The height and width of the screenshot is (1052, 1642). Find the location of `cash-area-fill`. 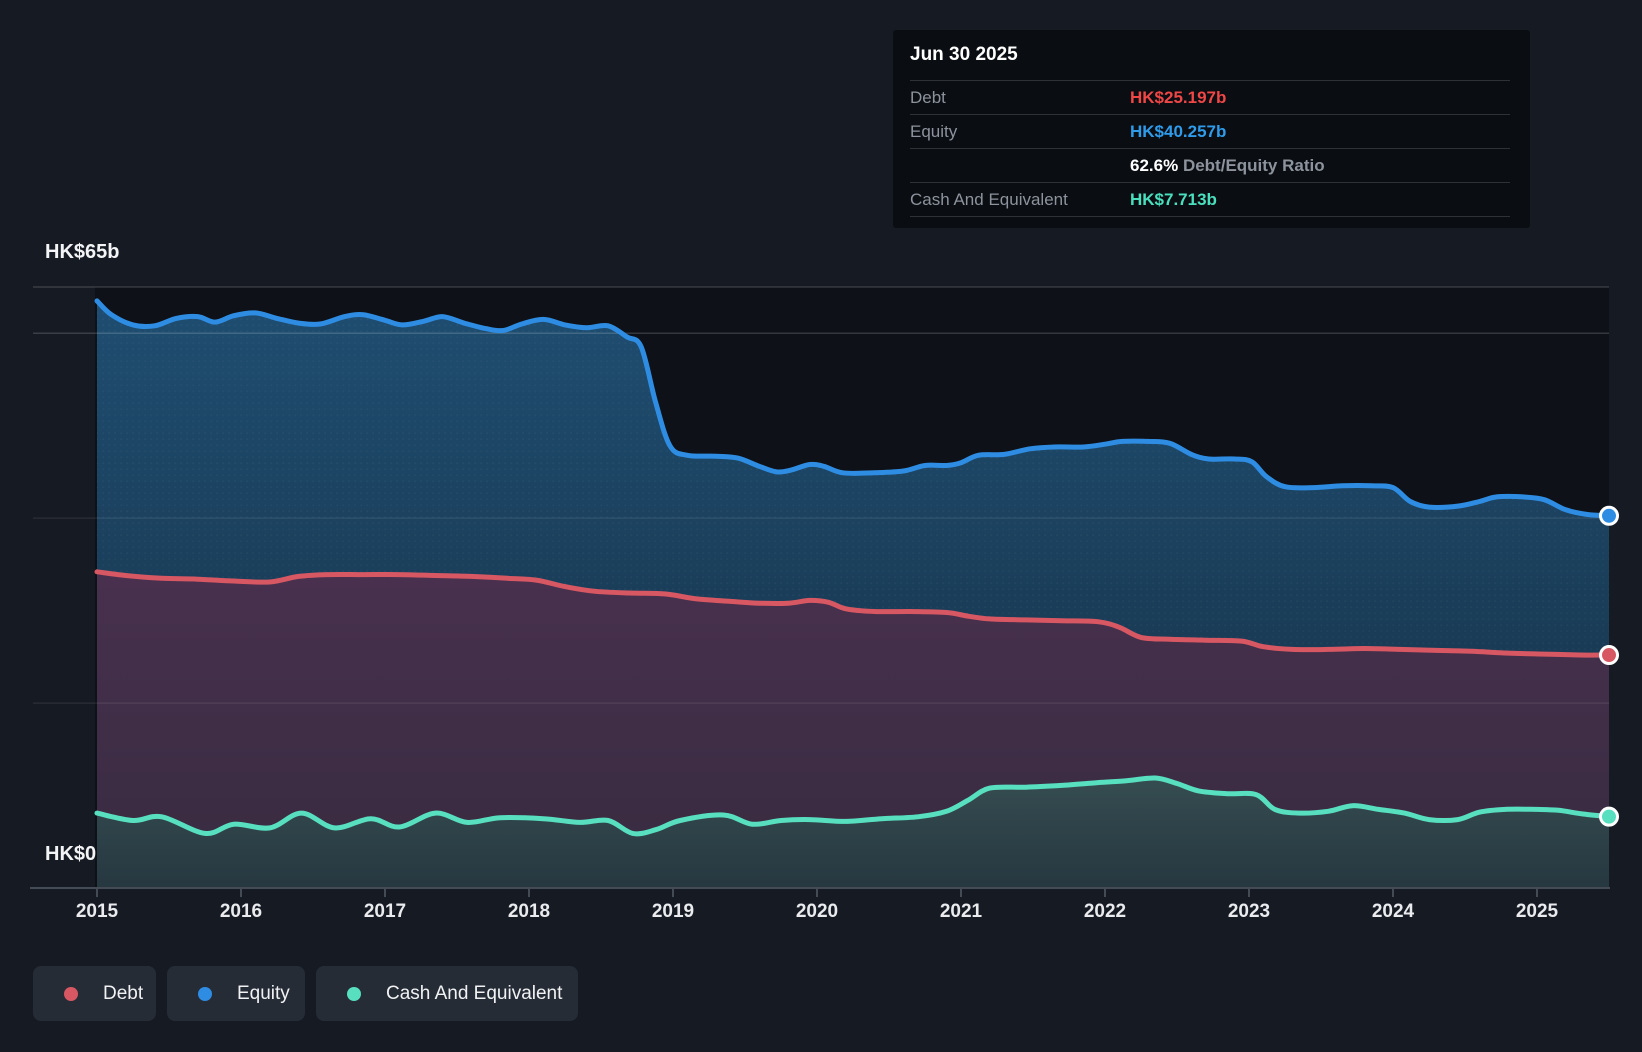

cash-area-fill is located at coordinates (853, 832).